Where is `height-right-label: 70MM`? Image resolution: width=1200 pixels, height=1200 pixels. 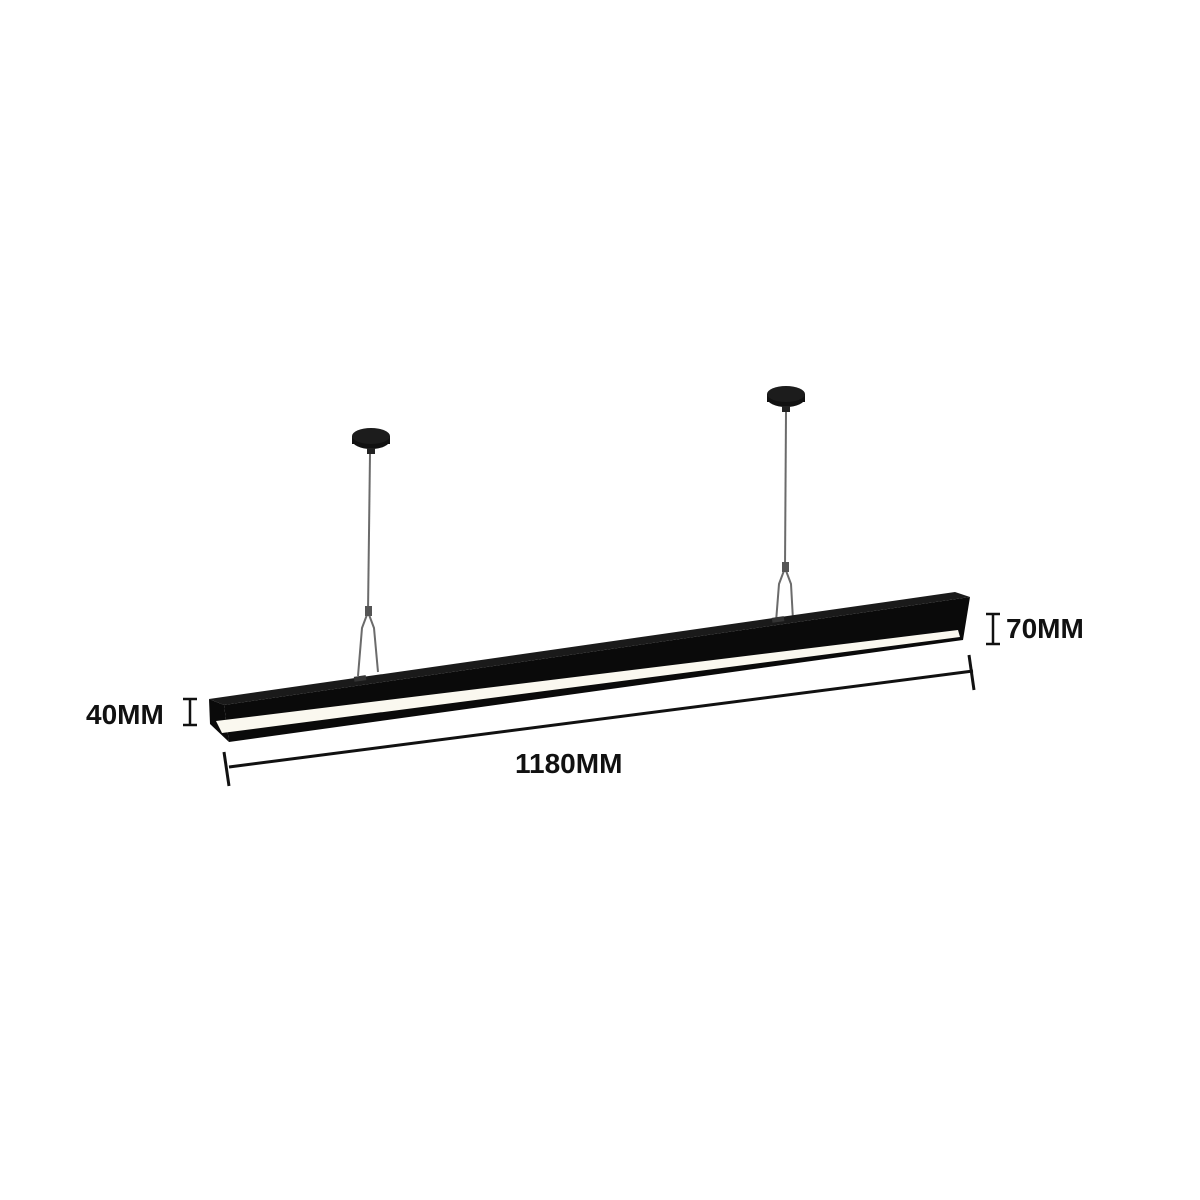 height-right-label: 70MM is located at coordinates (1045, 628).